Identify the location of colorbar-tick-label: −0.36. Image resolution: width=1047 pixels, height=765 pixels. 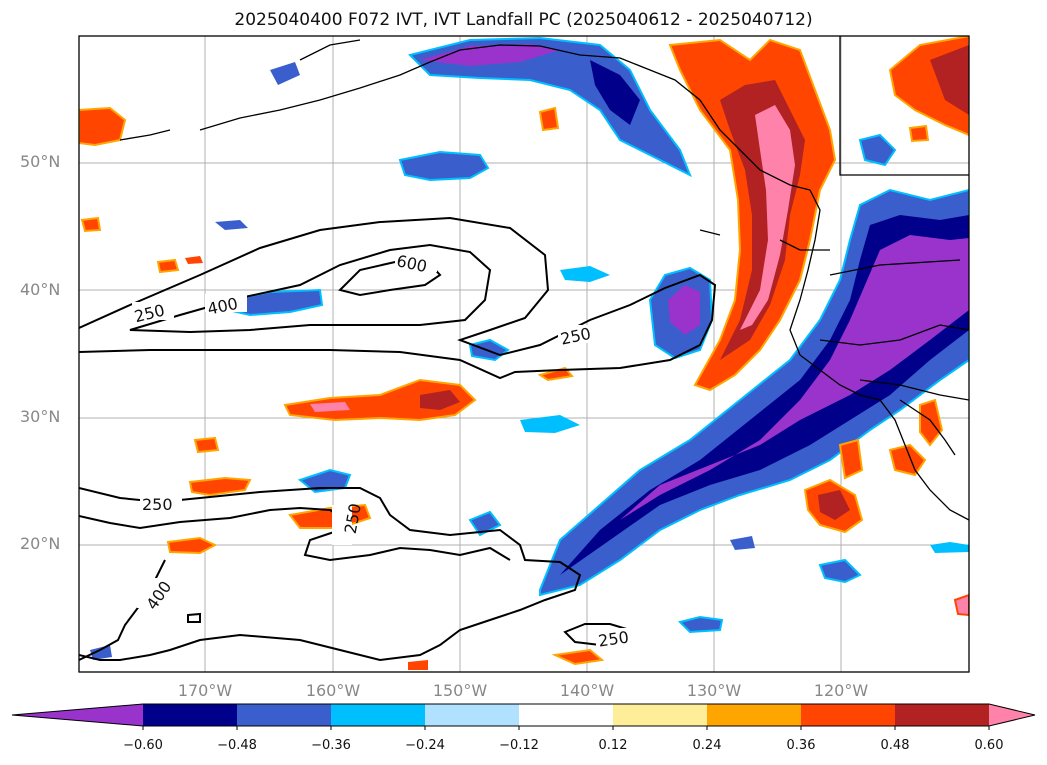
(331, 745).